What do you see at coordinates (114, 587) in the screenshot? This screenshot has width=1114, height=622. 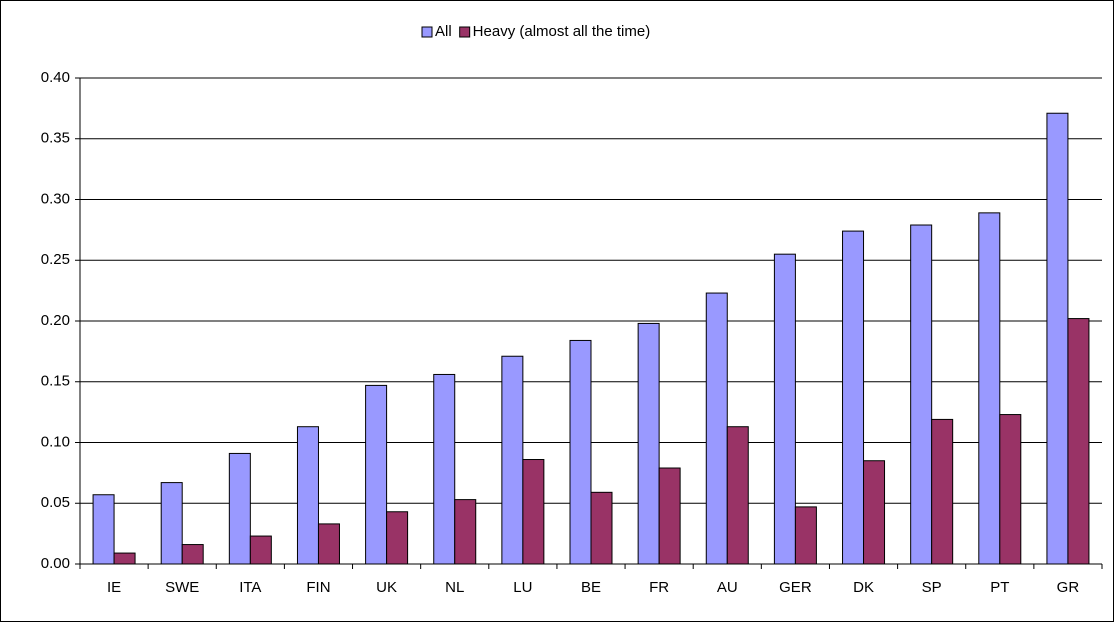 I see `x-tick-label: IE` at bounding box center [114, 587].